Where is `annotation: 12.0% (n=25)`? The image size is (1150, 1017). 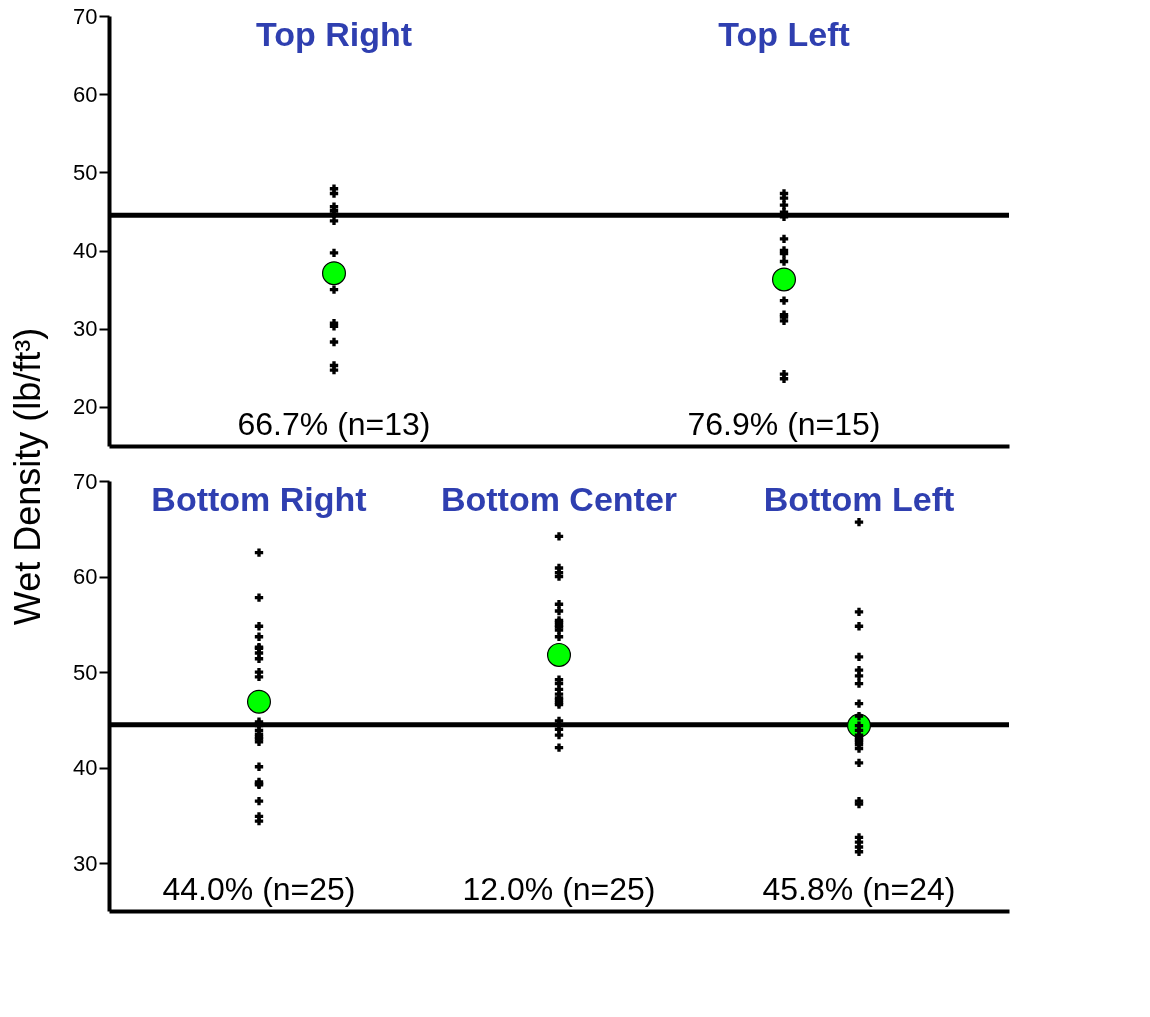 annotation: 12.0% (n=25) is located at coordinates (559, 889).